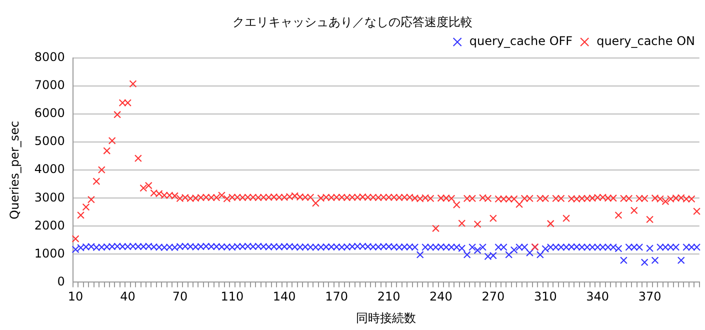  I want to click on y-tick-label: 2000, so click(49, 225).